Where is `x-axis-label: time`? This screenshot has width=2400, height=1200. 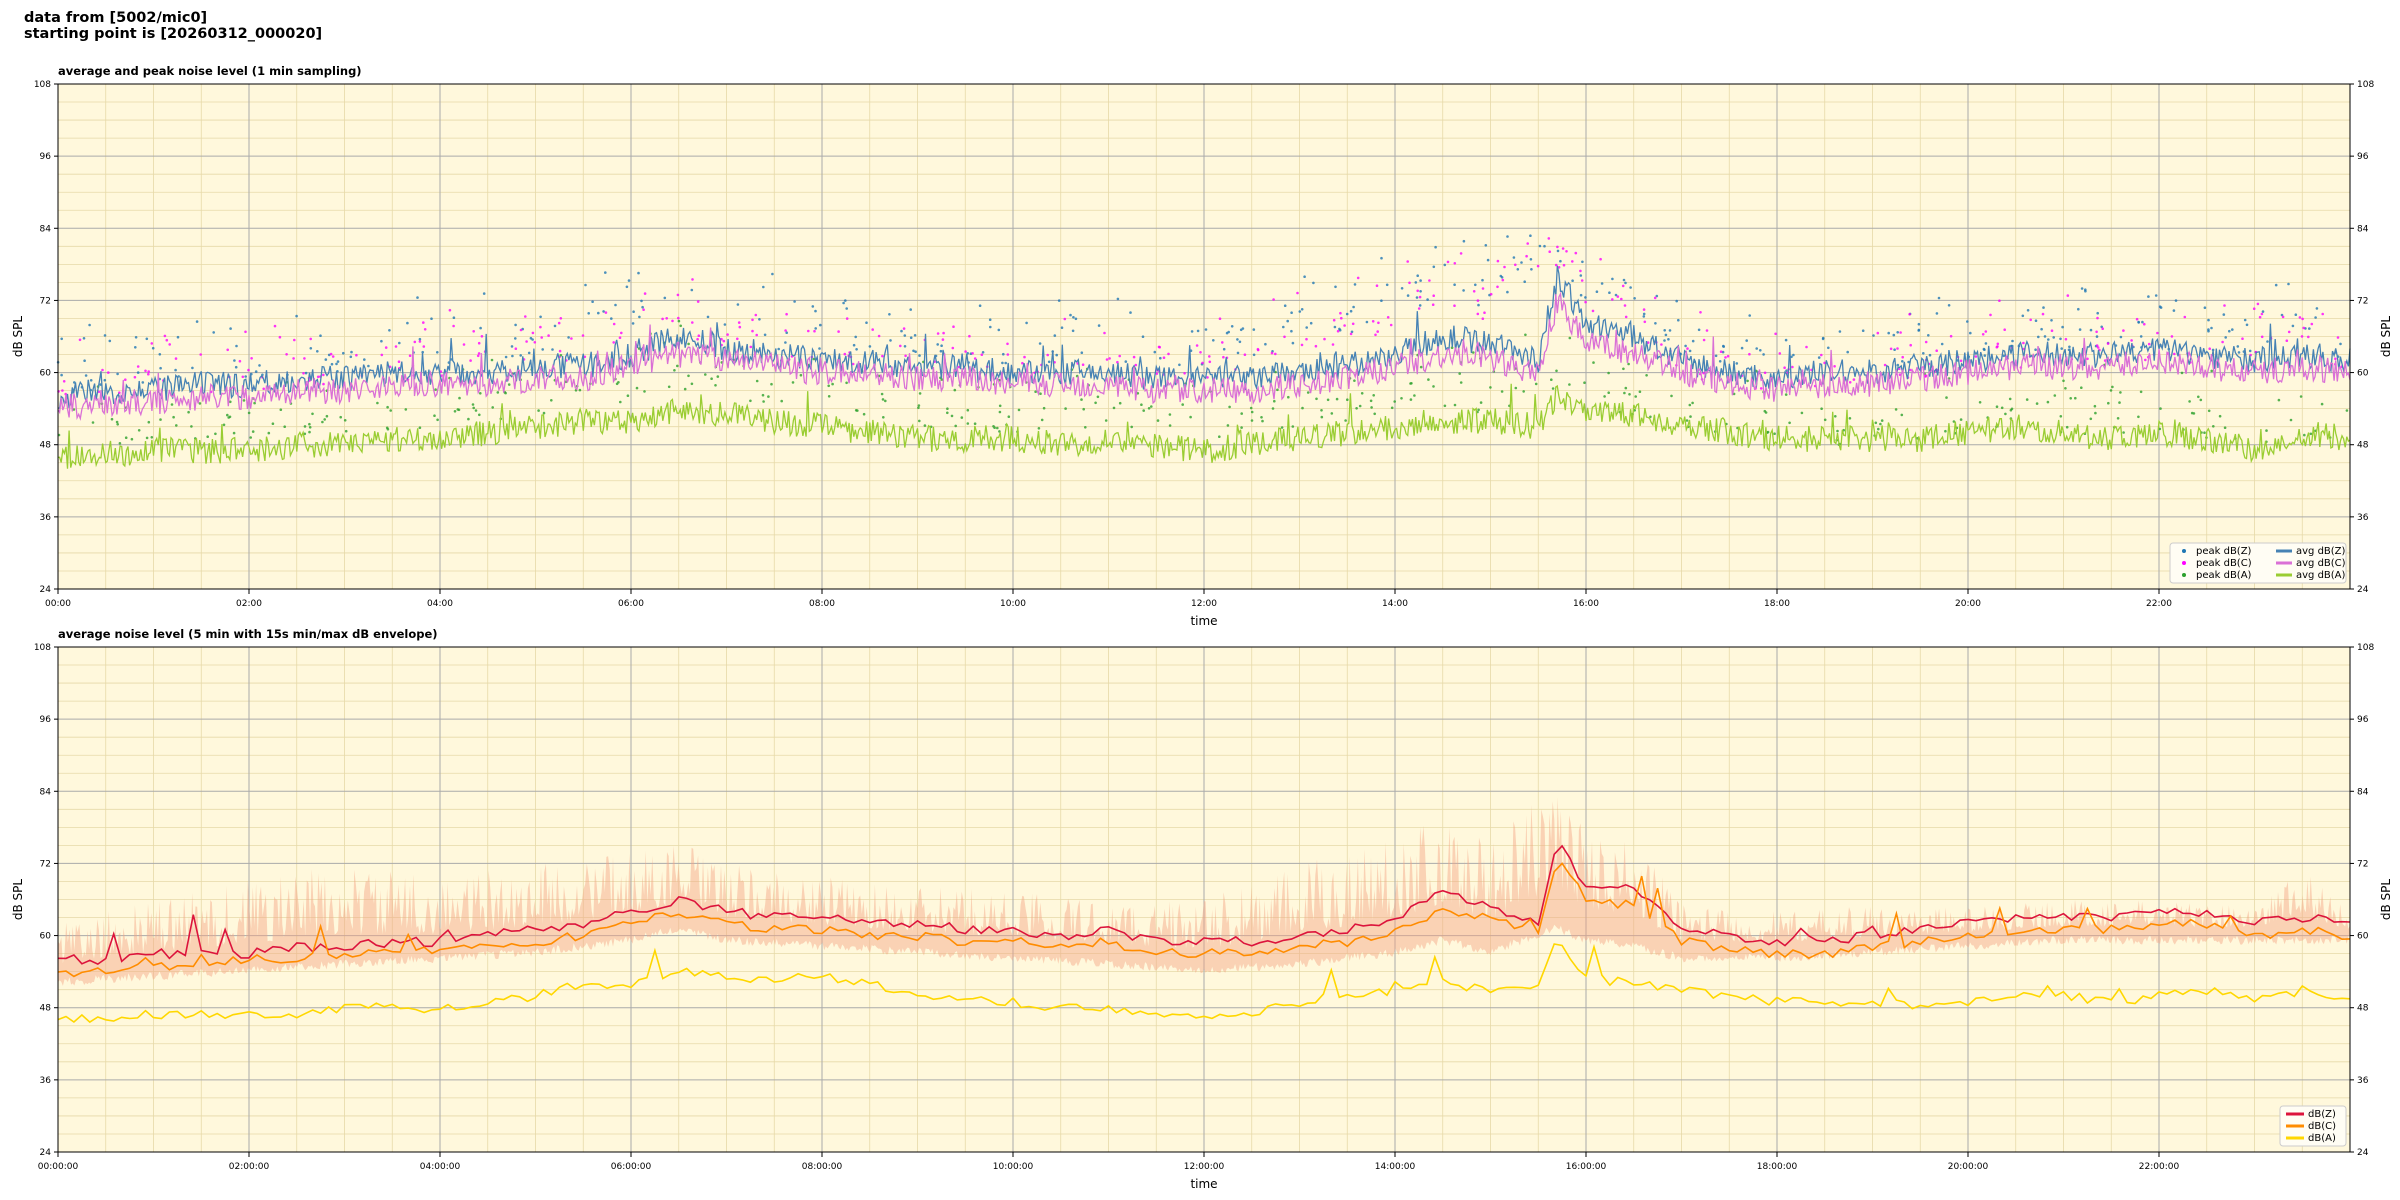
x-axis-label: time is located at coordinates (1203, 1184).